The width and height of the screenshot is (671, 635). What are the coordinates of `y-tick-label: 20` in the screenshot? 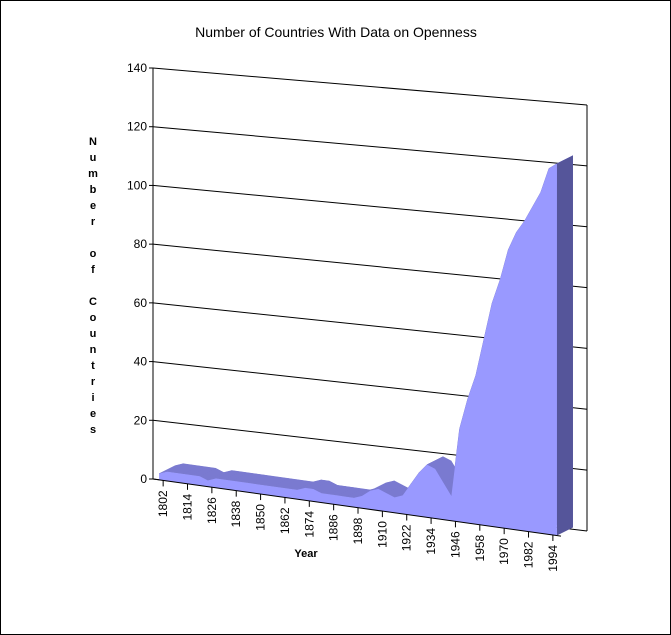 It's located at (141, 420).